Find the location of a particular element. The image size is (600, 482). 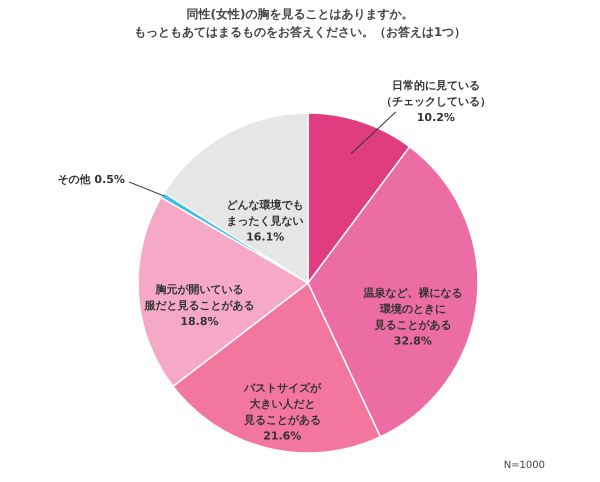

slice-label: どんな環境でもまったく見ない is located at coordinates (265, 213).